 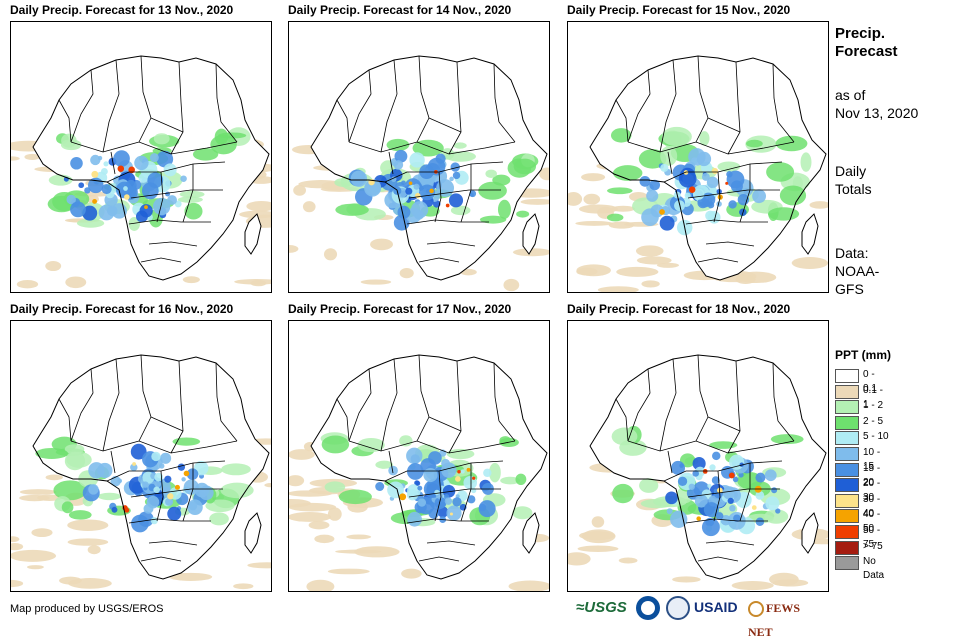 I want to click on totals-line2: Totals, so click(x=853, y=189).